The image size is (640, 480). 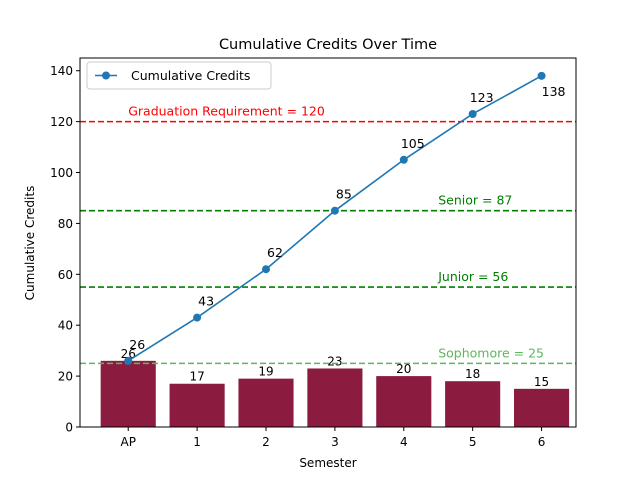 I want to click on bar-value-label: 20, so click(x=403, y=369).